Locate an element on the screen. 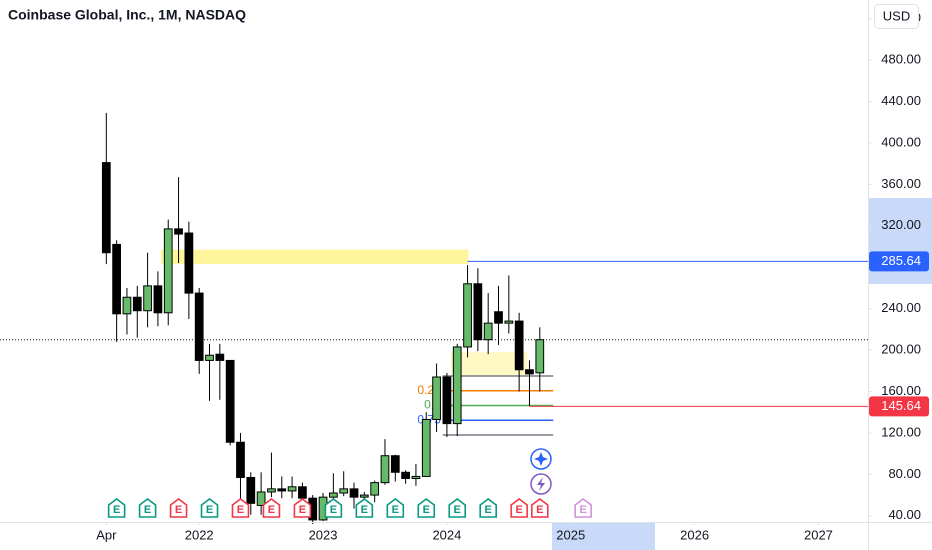  chart-title: Coinbase Global, Inc., 1M, NASDAQ is located at coordinates (127, 15).